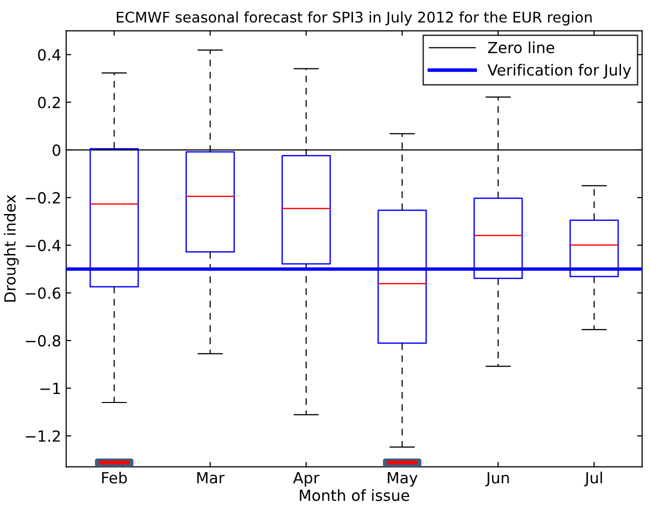 Image resolution: width=662 pixels, height=513 pixels. I want to click on y-tick-label: −0.6, so click(43, 293).